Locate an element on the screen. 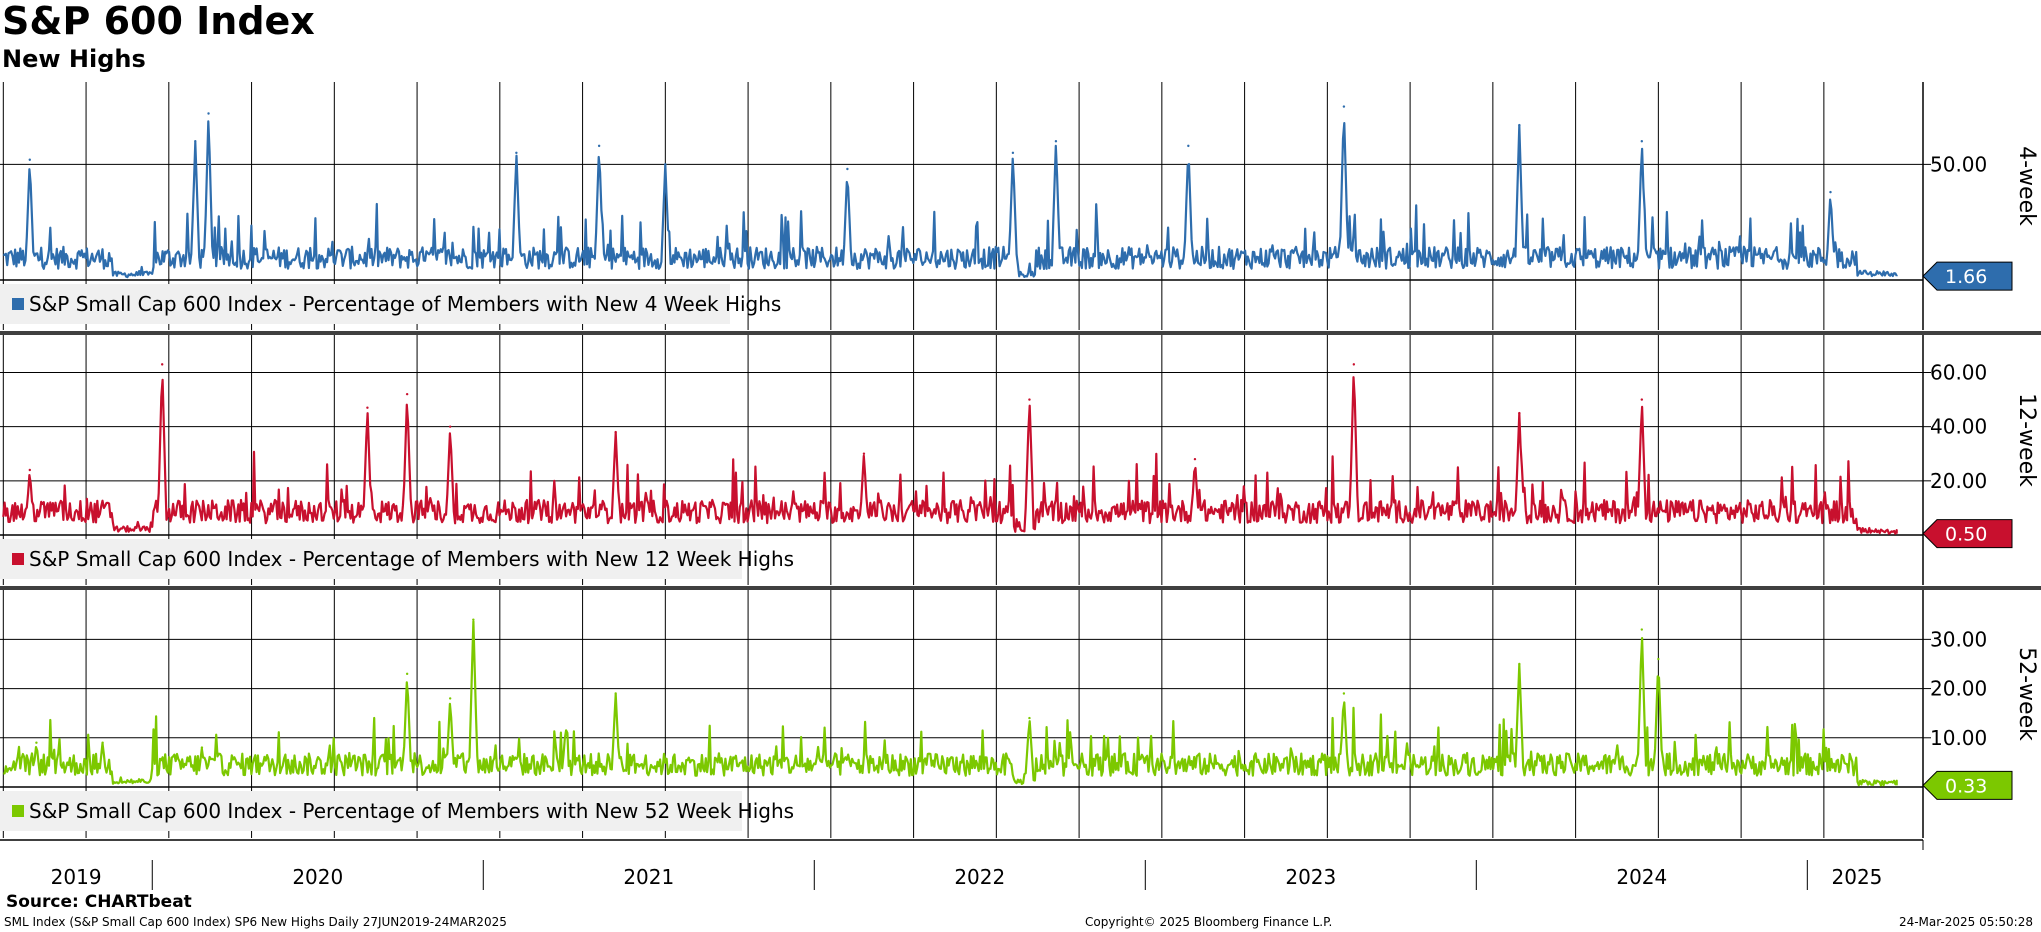  last-value-label: 0.50 is located at coordinates (1966, 535).